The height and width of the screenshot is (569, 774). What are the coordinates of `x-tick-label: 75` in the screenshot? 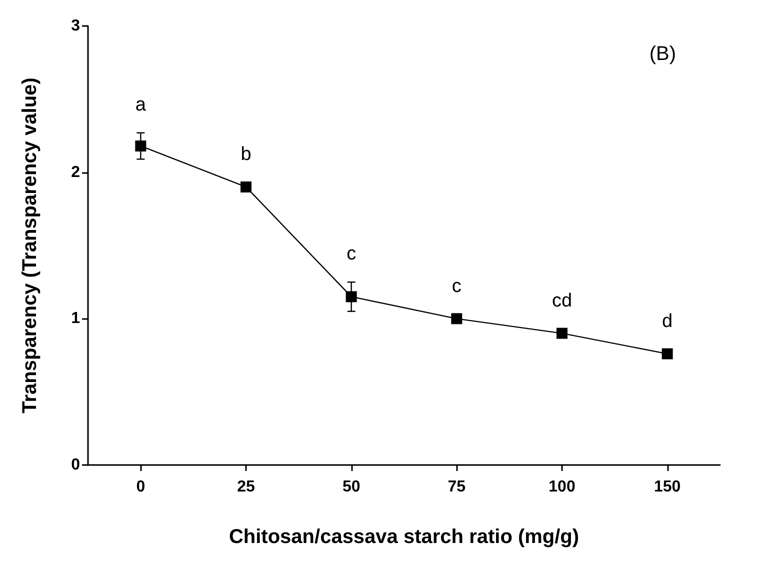 It's located at (457, 487).